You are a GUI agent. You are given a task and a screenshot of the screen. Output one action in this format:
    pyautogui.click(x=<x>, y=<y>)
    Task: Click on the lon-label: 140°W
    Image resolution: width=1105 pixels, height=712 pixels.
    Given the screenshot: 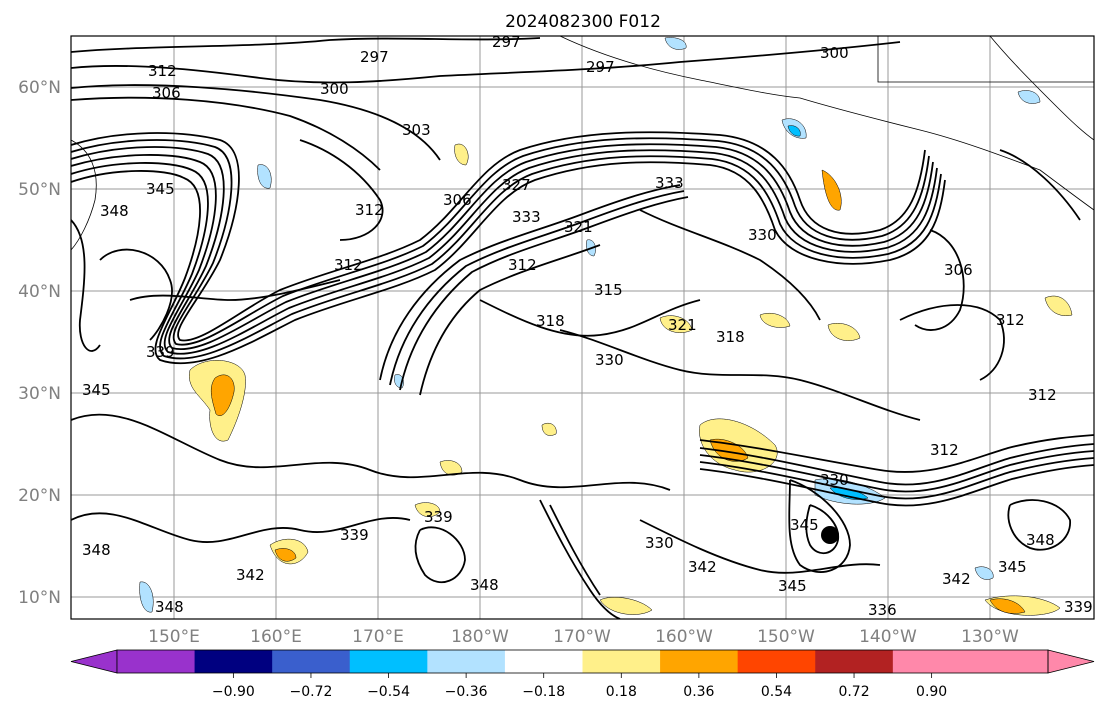 What is the action you would take?
    pyautogui.click(x=888, y=637)
    